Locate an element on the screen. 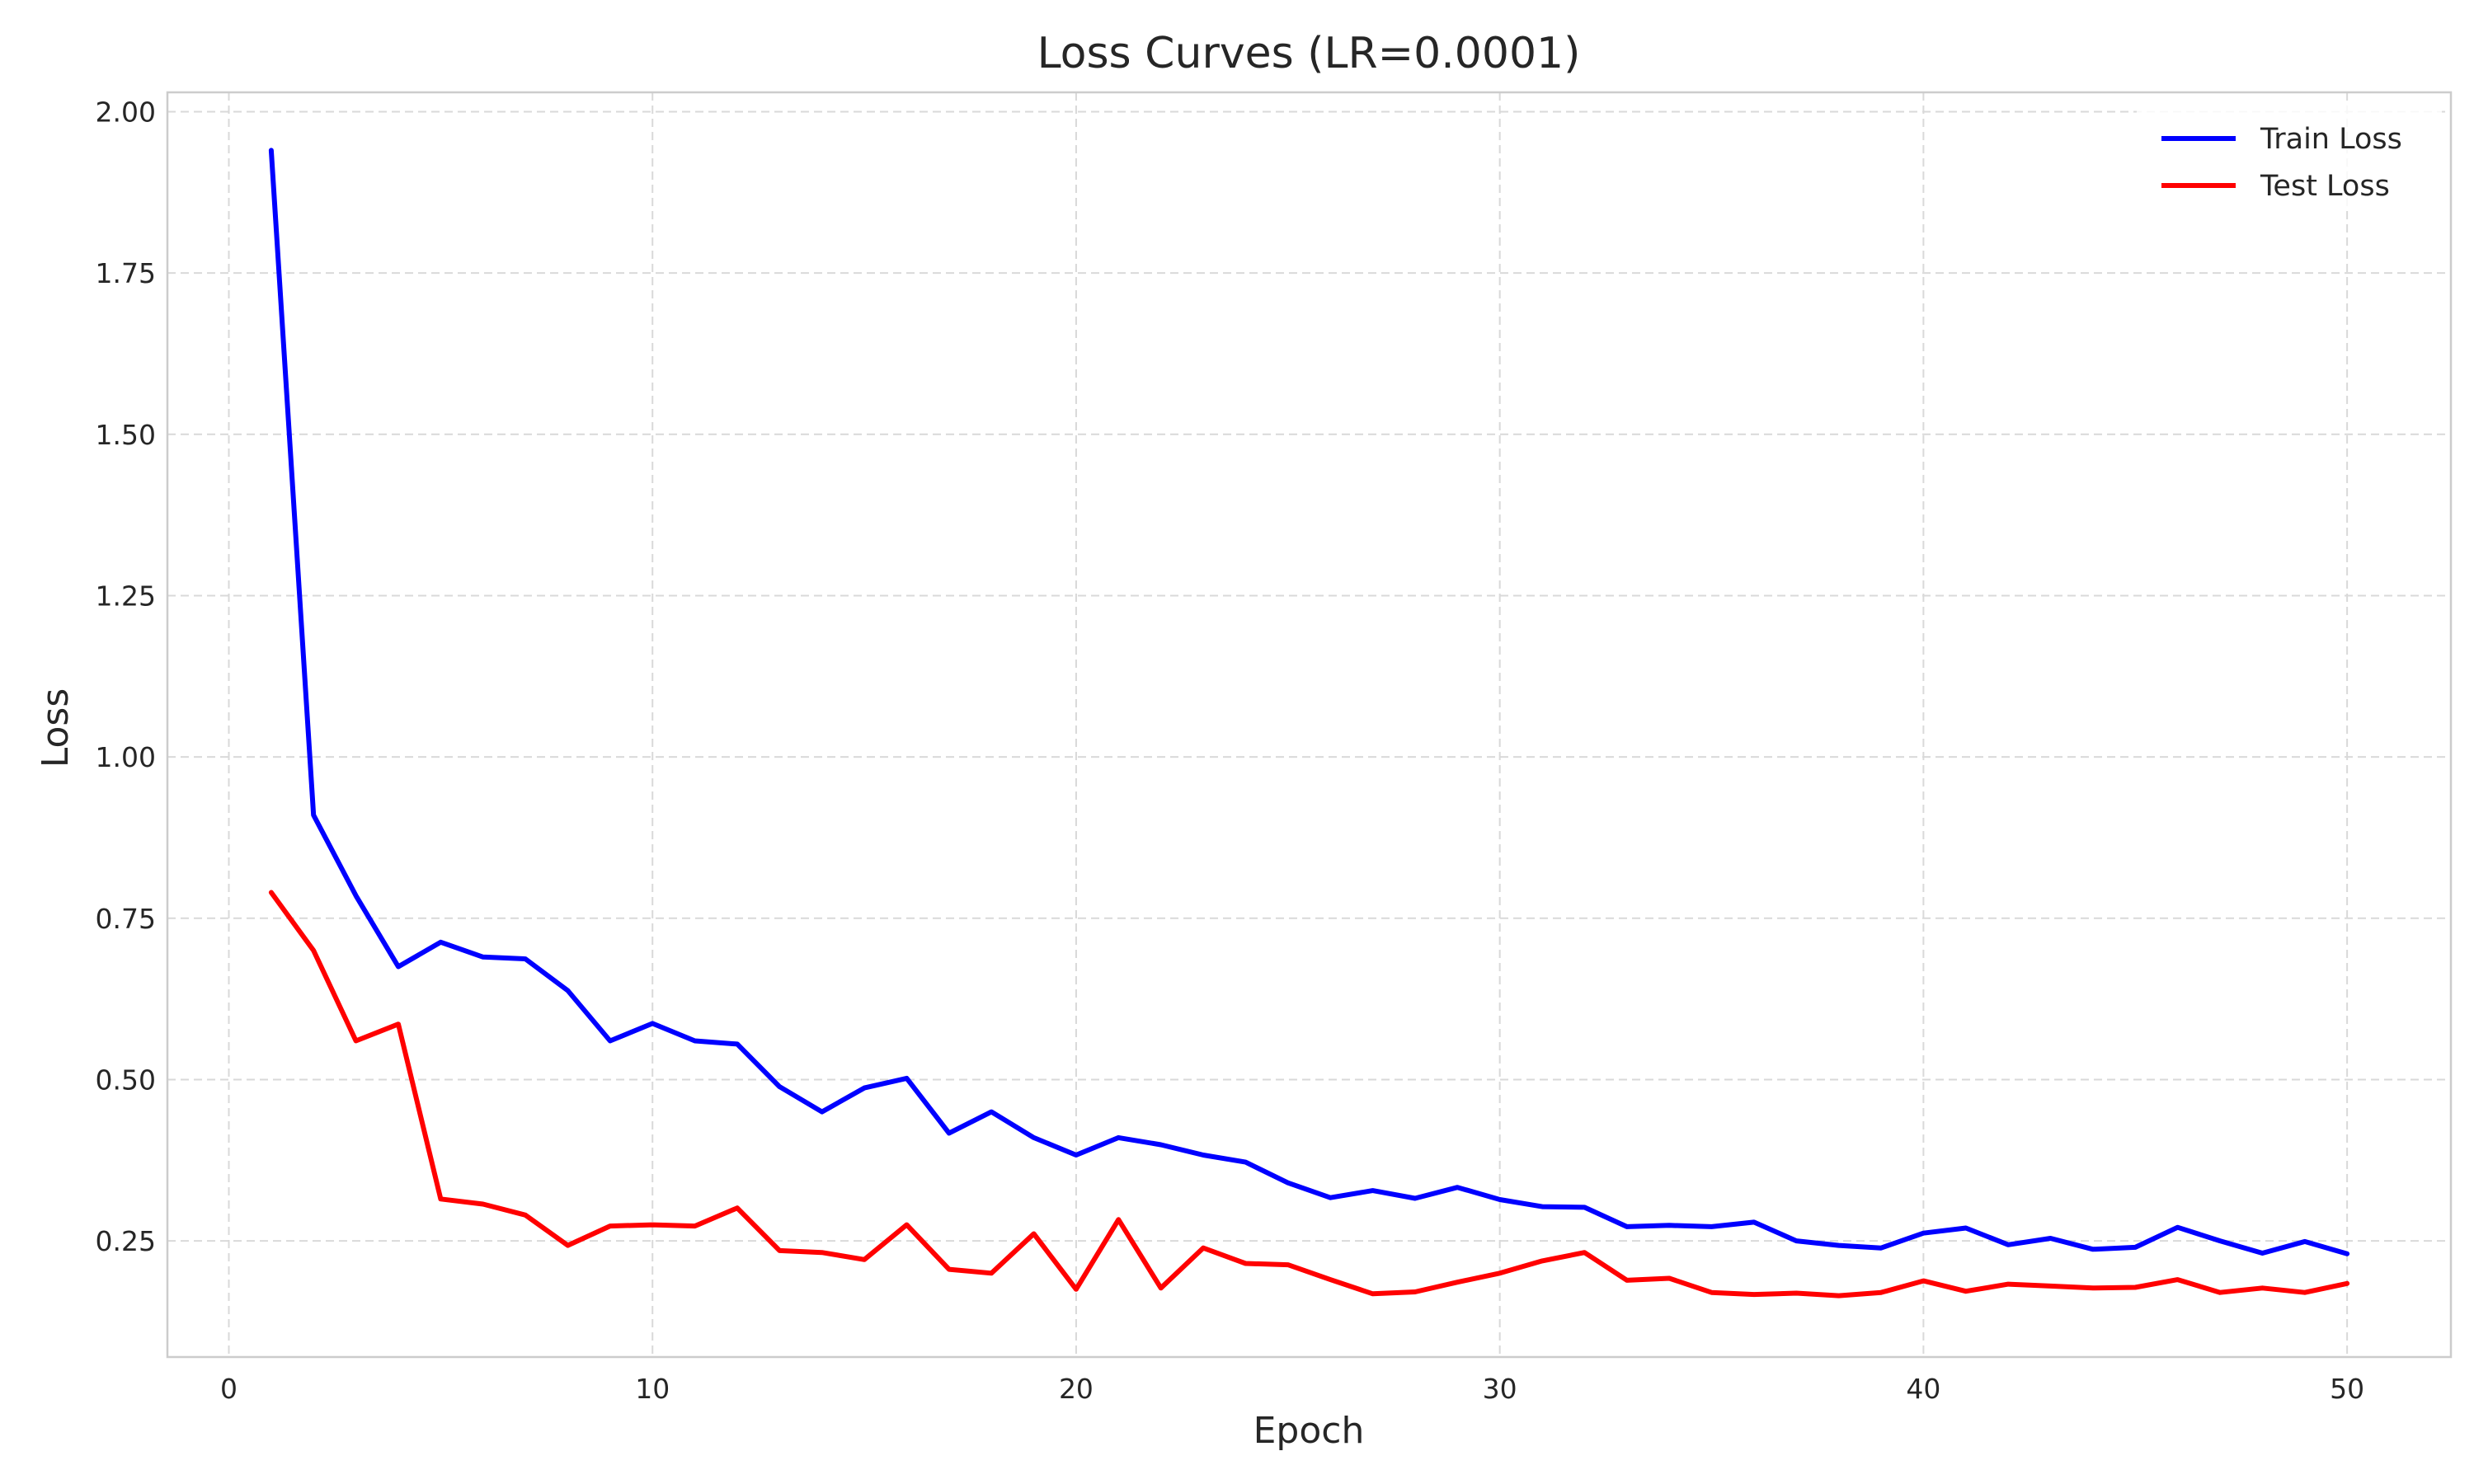  y-tick-label: 1.25 is located at coordinates (126, 596).